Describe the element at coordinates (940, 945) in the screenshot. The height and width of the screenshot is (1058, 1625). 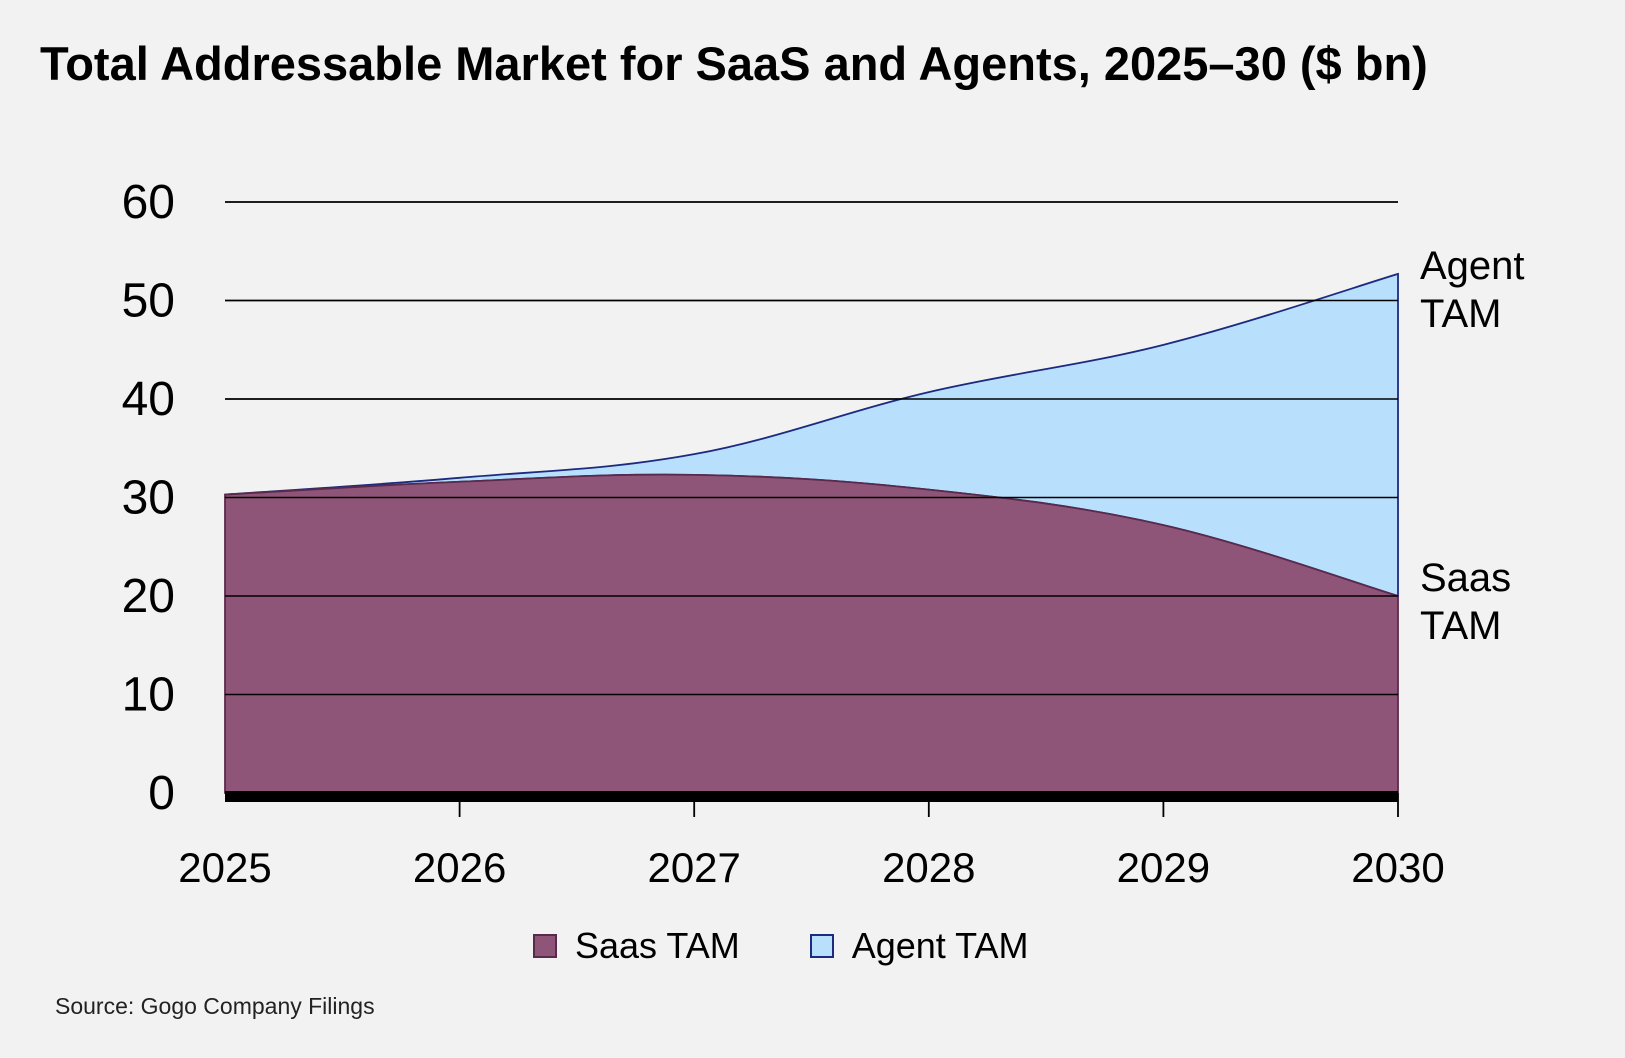
I see `legend-label-agent: Agent TAM` at that location.